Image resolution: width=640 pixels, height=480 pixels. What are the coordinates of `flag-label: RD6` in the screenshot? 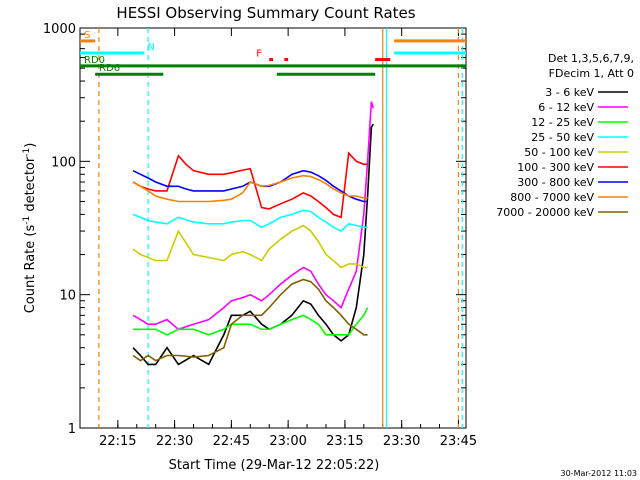 It's located at (109, 68).